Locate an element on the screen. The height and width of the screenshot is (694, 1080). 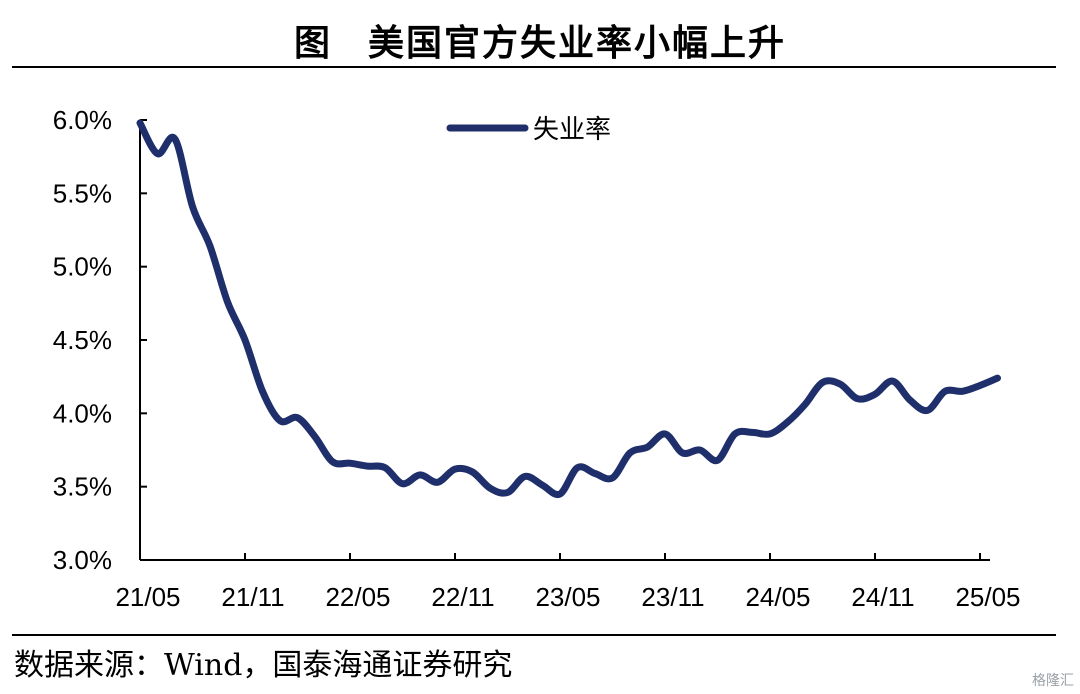
y-tick-label: 5.0% is located at coordinates (82, 267).